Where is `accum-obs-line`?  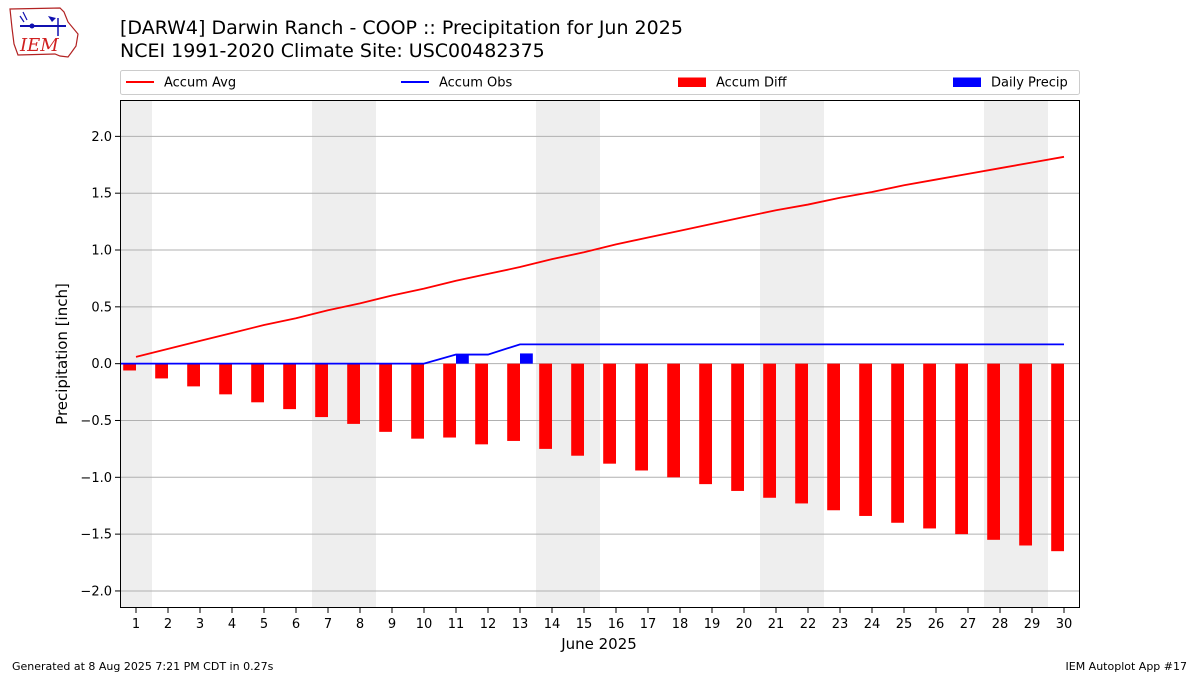 accum-obs-line is located at coordinates (592, 354).